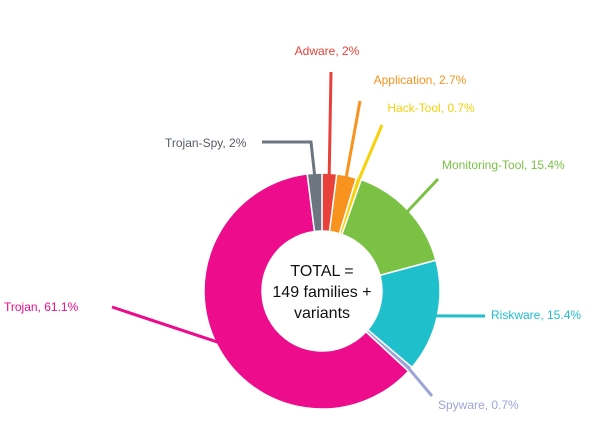 The width and height of the screenshot is (599, 441). I want to click on center-label-line-3: variants, so click(322, 313).